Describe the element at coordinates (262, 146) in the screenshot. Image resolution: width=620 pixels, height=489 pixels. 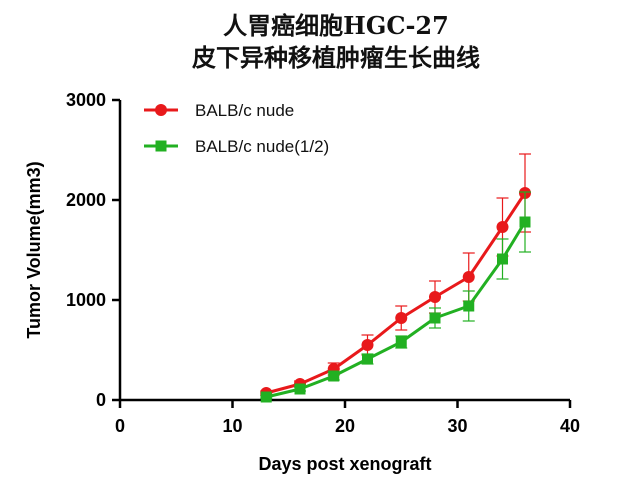
I see `legend-label-2: BALB/c nude(1/2)` at that location.